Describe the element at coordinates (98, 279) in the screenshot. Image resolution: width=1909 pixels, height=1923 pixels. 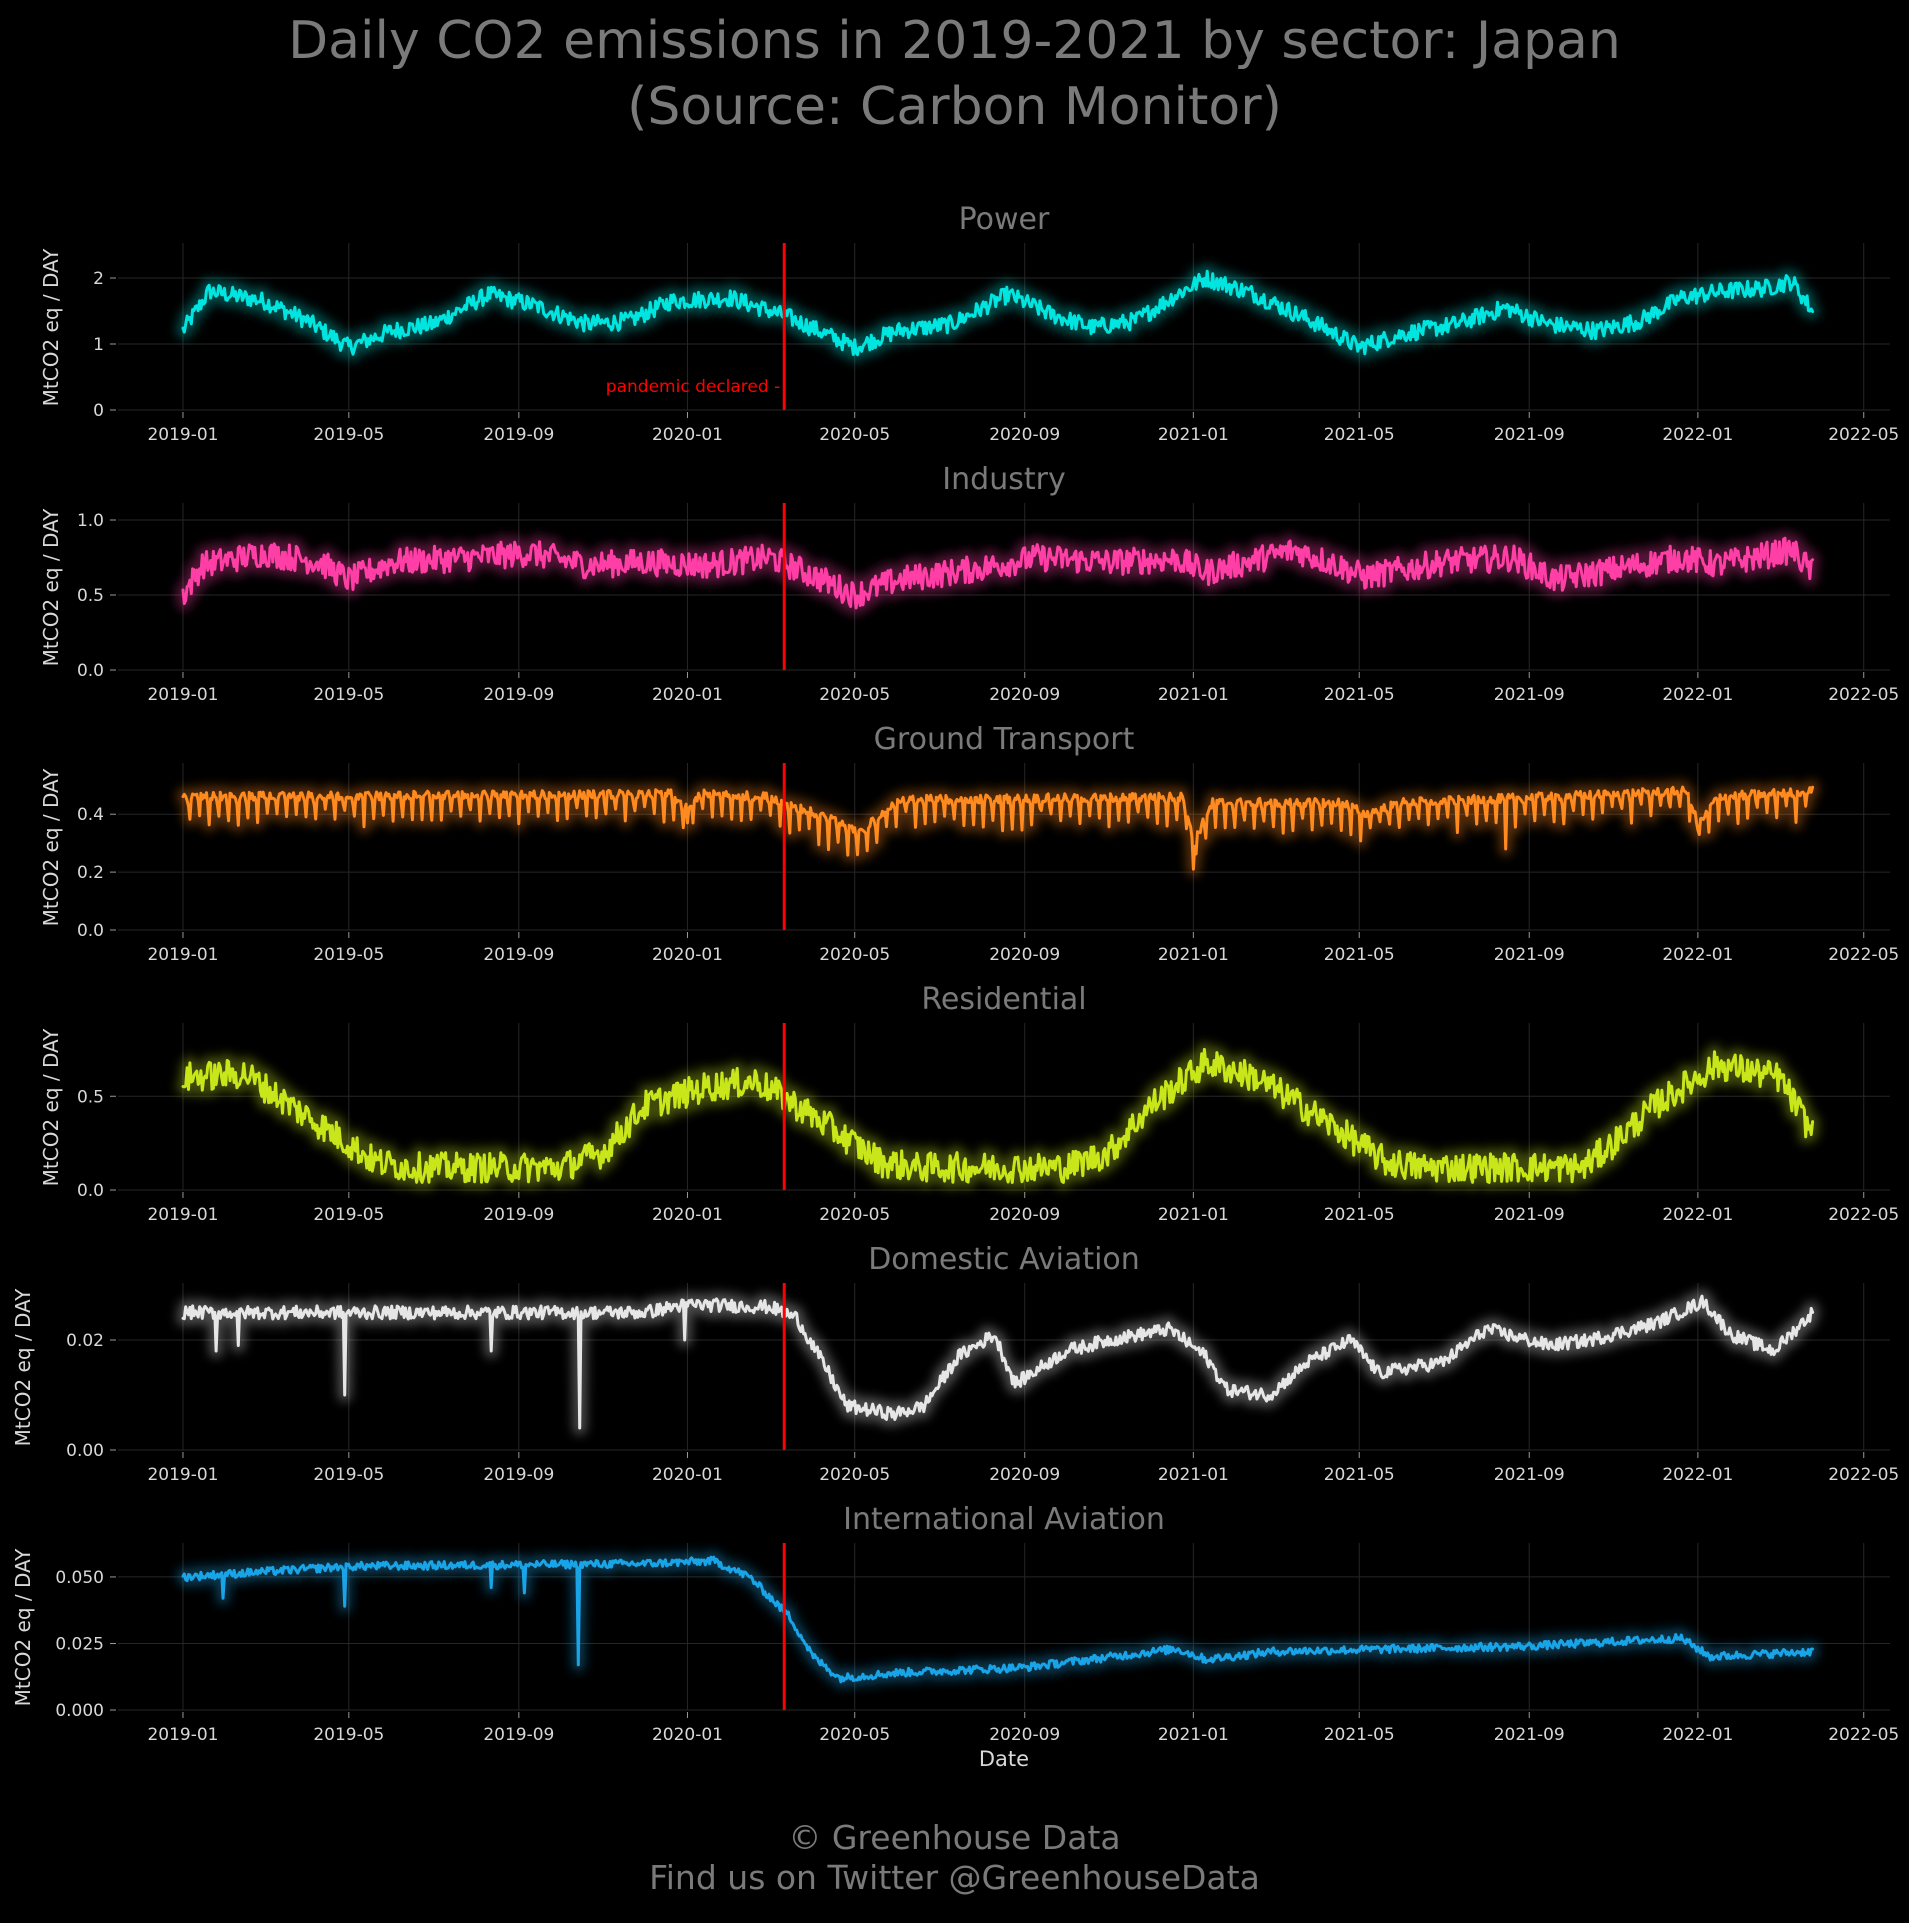
I see `y-tick-label: 2` at that location.